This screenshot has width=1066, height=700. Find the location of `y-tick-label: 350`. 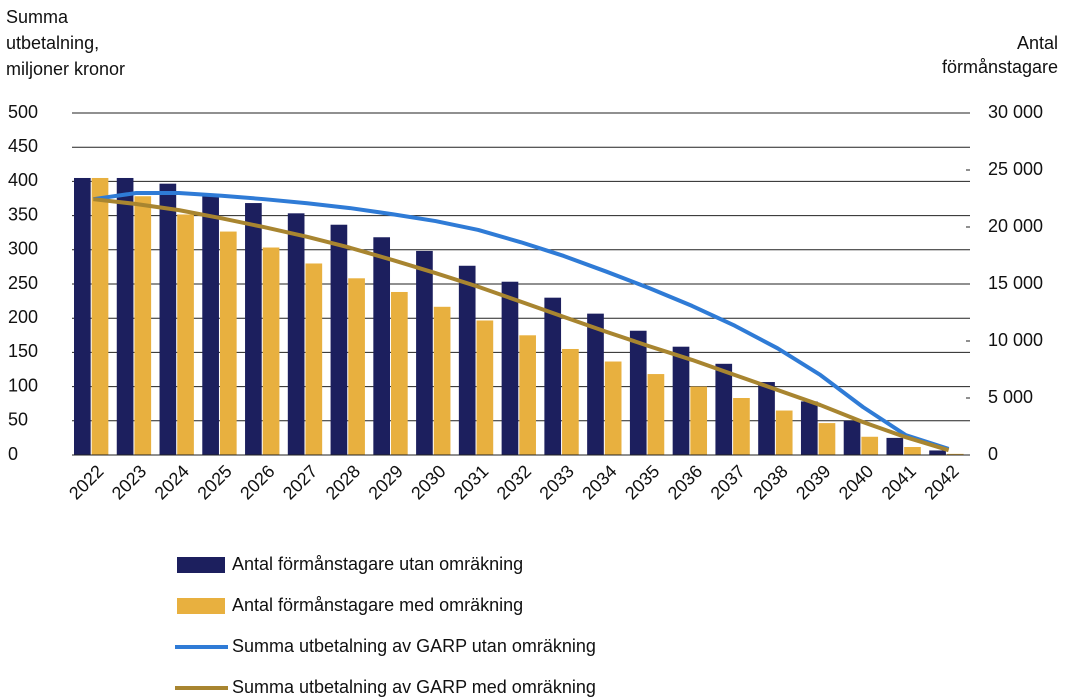

y-tick-label: 350 is located at coordinates (23, 214).